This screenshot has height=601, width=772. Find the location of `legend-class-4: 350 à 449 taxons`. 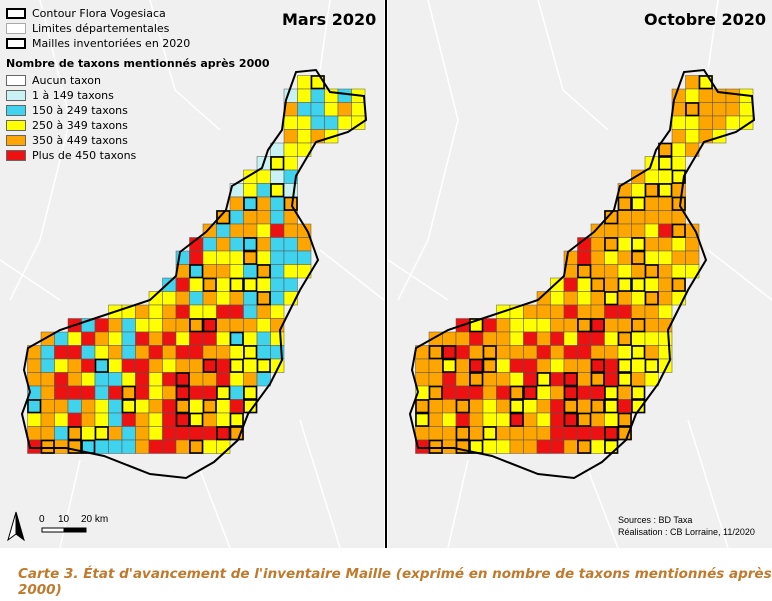

legend-class-4: 350 à 449 taxons is located at coordinates (138, 140).